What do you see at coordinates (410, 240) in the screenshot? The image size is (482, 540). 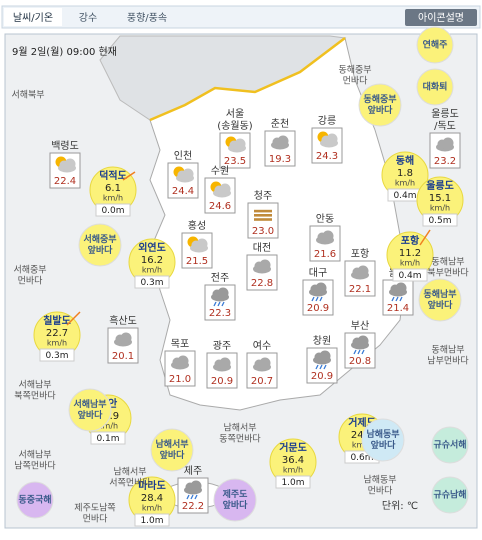 I see `wind-station-name: 포항` at bounding box center [410, 240].